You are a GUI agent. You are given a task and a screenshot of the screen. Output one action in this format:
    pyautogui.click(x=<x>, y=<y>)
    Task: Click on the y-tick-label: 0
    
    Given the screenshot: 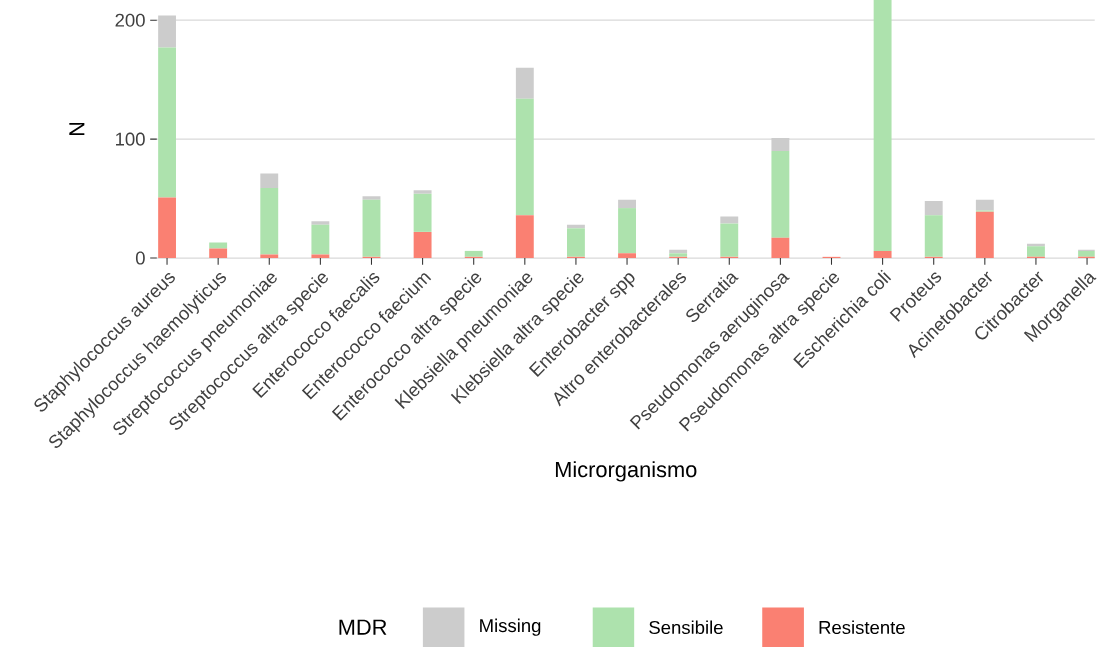 What is the action you would take?
    pyautogui.click(x=140, y=258)
    